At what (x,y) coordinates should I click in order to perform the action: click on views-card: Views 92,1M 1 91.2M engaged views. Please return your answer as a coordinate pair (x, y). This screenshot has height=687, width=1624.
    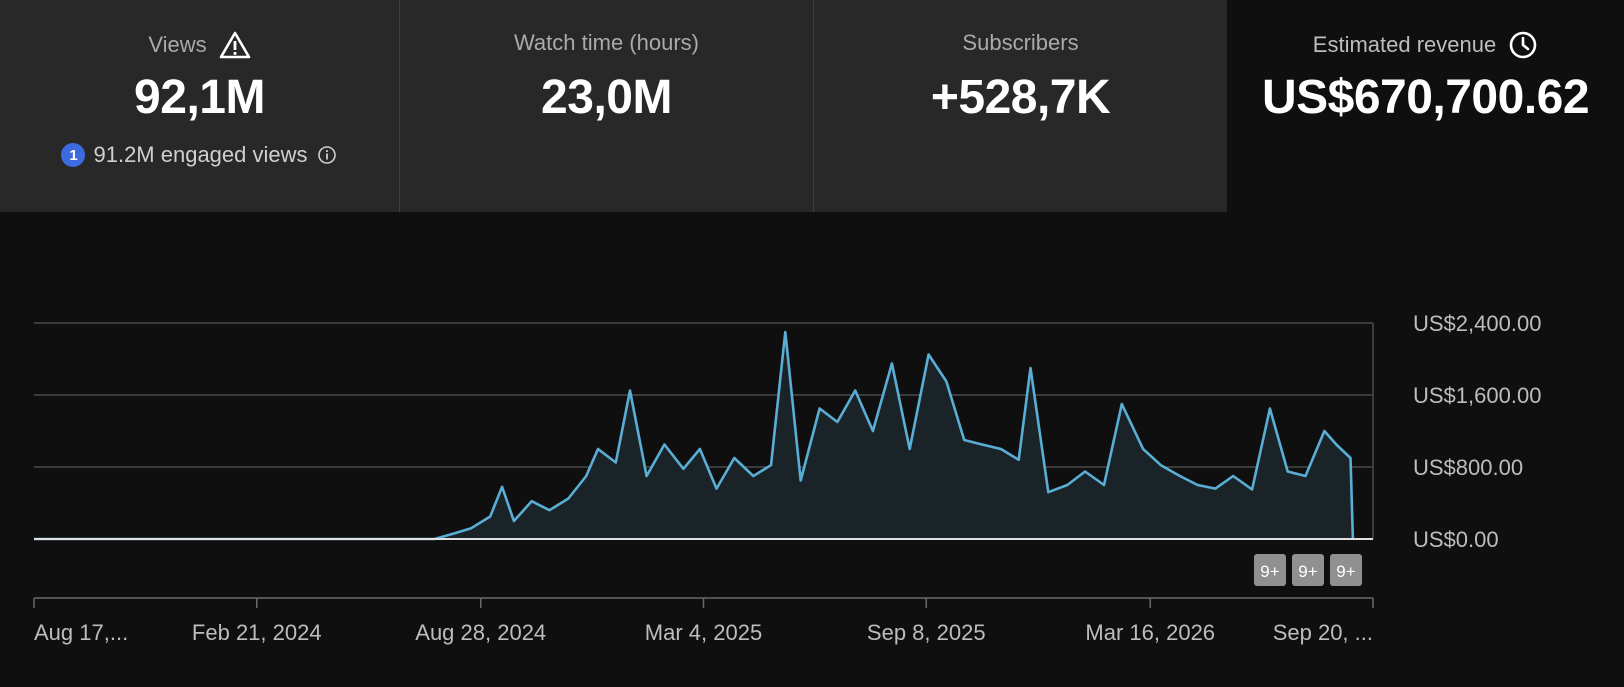
    Looking at the image, I should click on (199, 106).